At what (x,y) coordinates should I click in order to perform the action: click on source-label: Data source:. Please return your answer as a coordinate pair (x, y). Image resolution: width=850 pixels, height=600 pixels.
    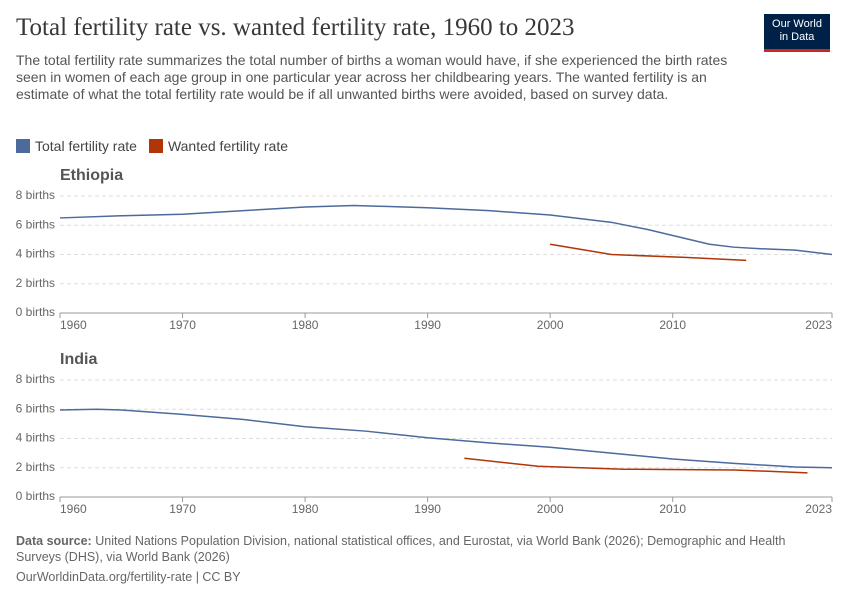
    Looking at the image, I should click on (54, 541).